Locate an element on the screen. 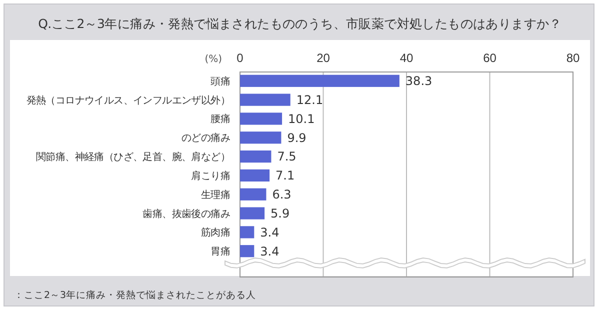 The width and height of the screenshot is (600, 312). x-axis-title: (%) is located at coordinates (213, 59).